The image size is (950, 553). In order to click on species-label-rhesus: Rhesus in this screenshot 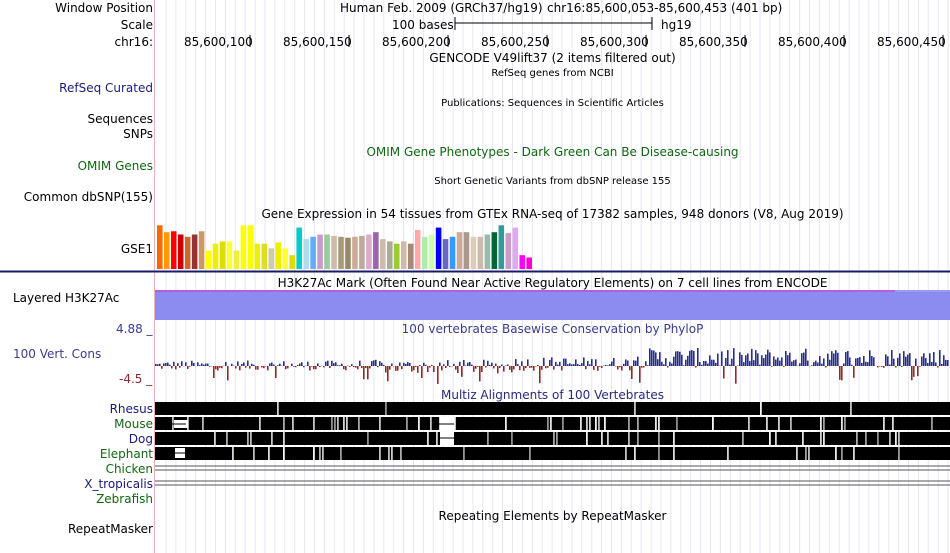, I will do `click(131, 409)`.